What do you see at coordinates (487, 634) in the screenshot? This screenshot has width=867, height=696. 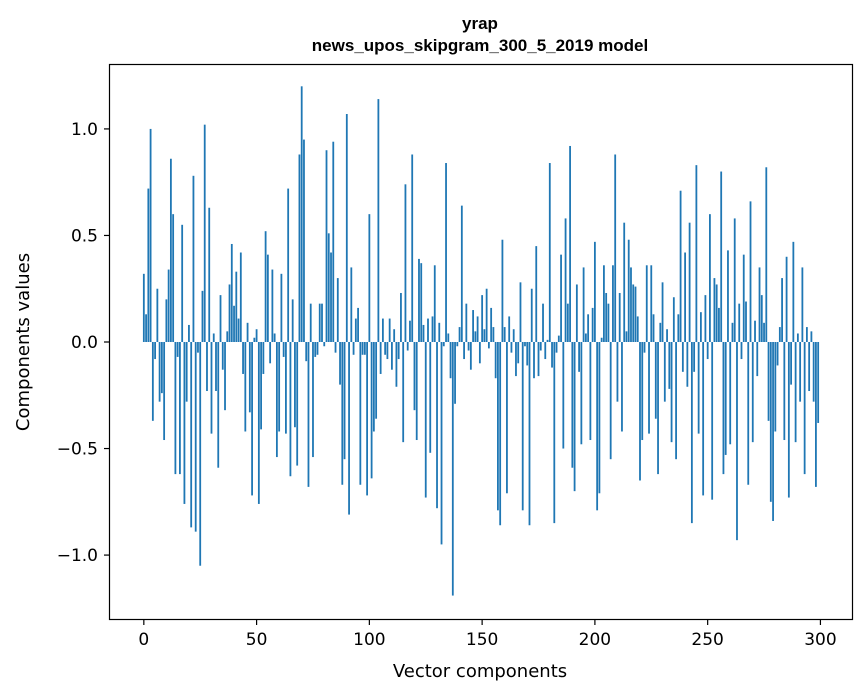 I see `x-axis-ticks: 0 50 100 150 200 250 300` at bounding box center [487, 634].